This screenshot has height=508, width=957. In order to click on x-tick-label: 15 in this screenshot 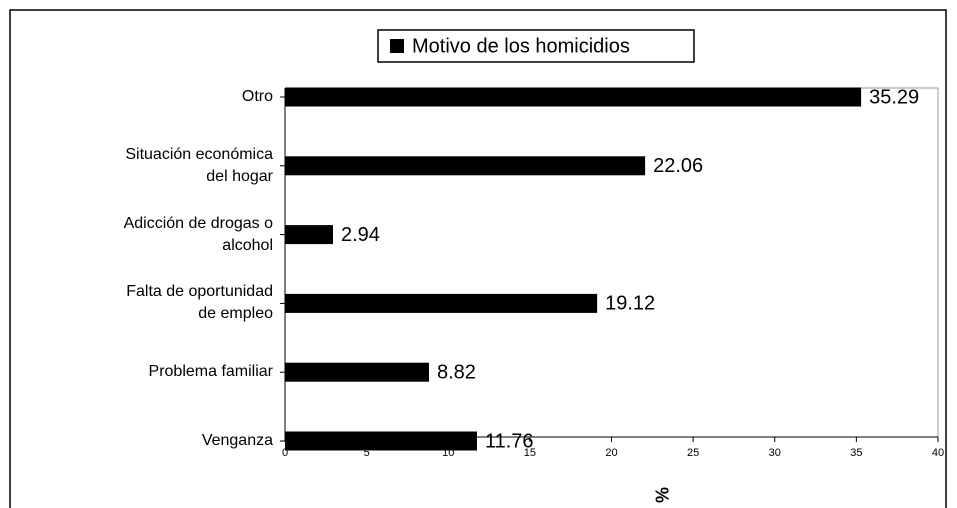, I will do `click(530, 453)`.